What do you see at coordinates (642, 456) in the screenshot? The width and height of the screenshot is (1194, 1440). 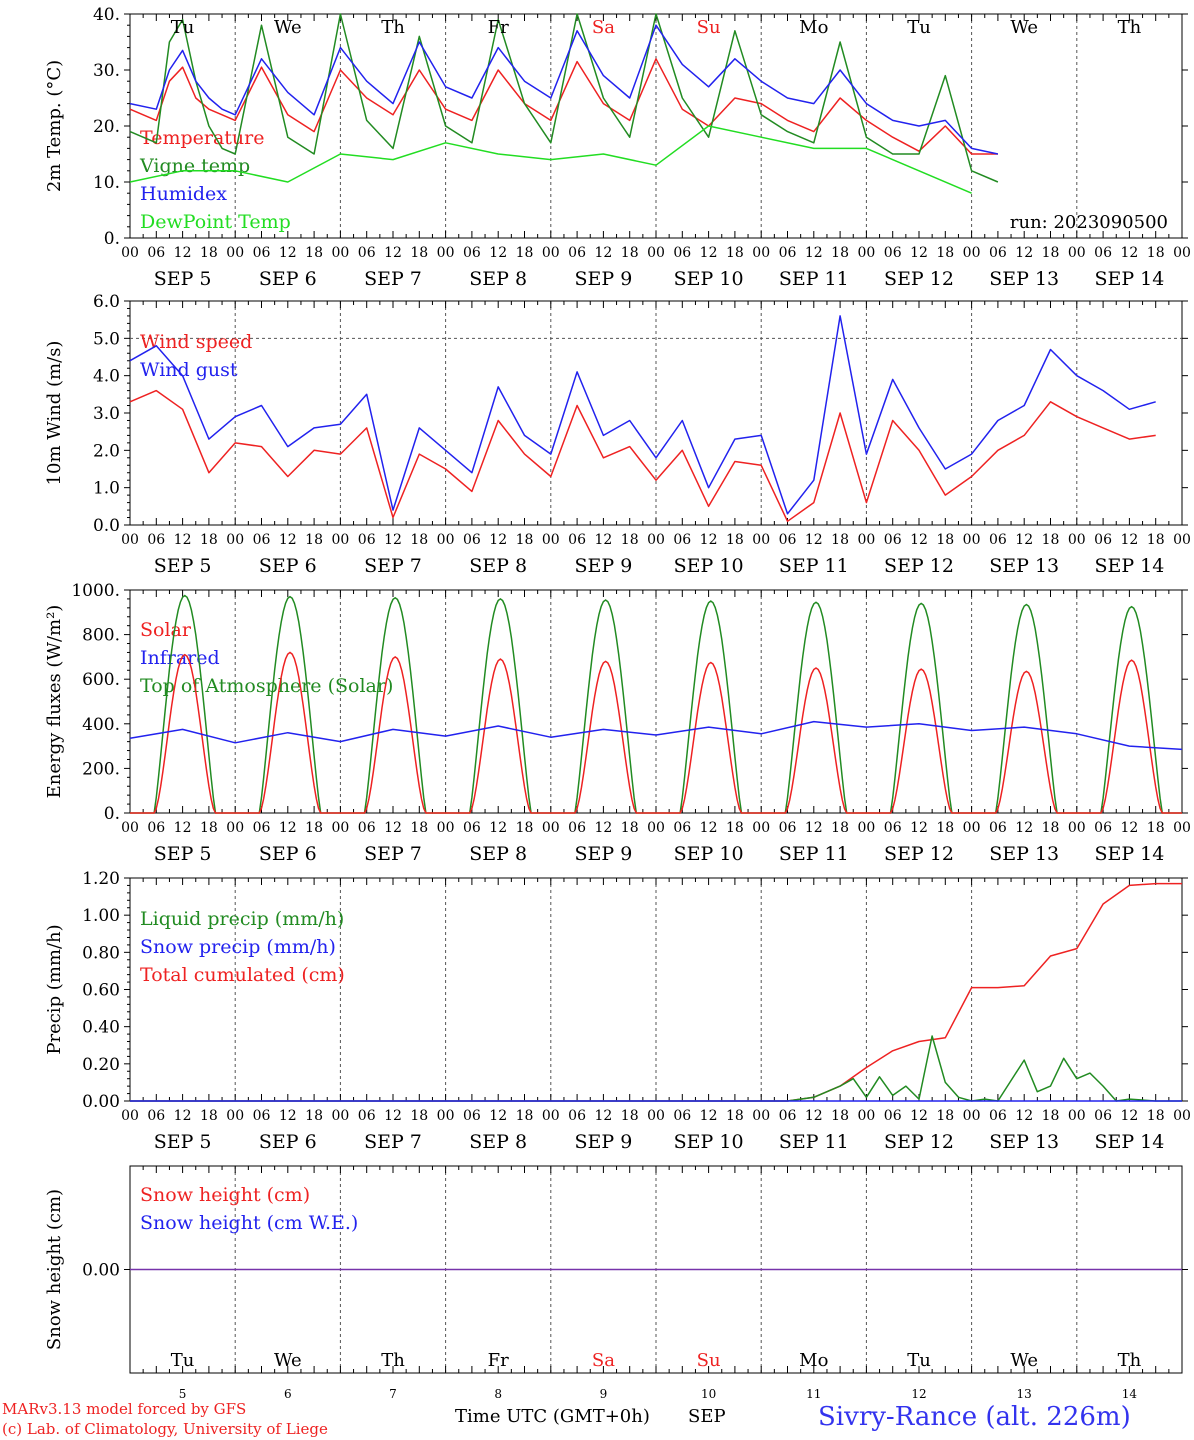 I see `series-line-wind-speed` at bounding box center [642, 456].